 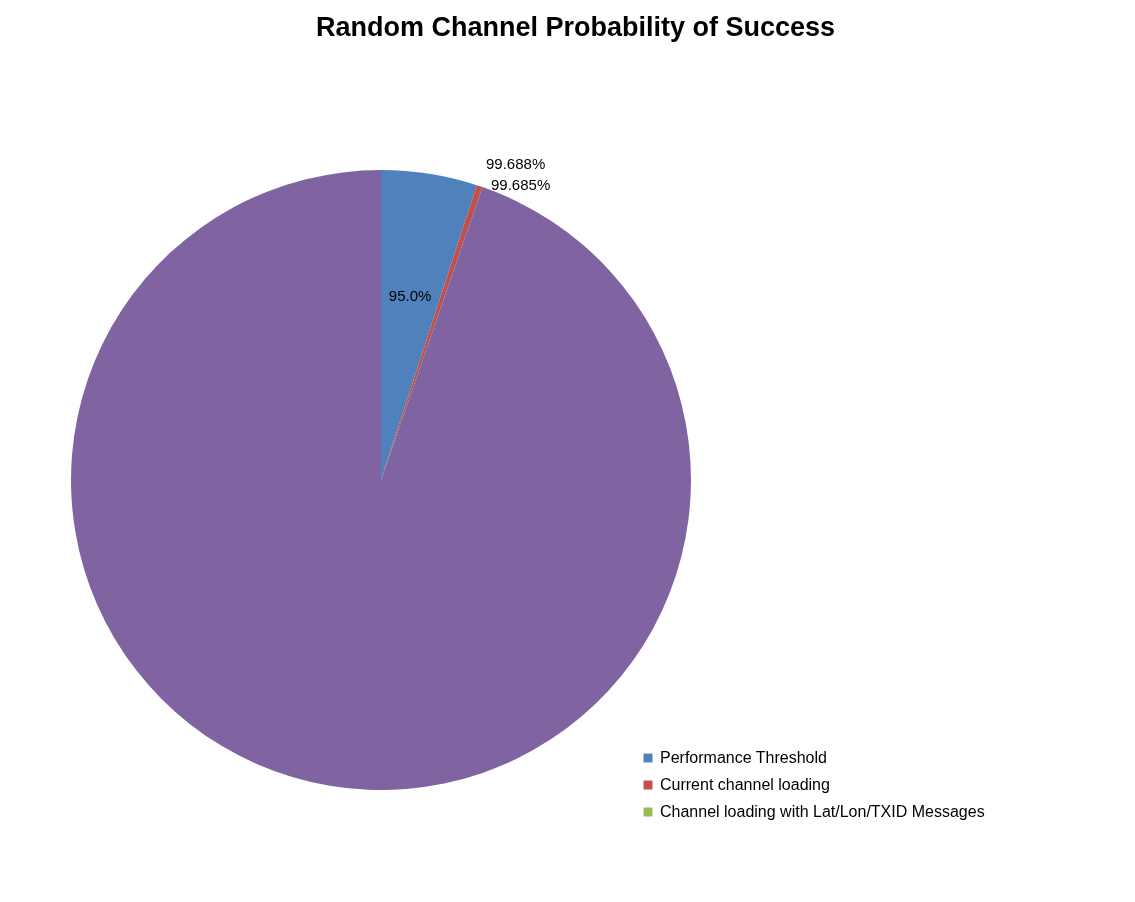 I want to click on chart-title: Random Channel Probability of Success, so click(x=575, y=27).